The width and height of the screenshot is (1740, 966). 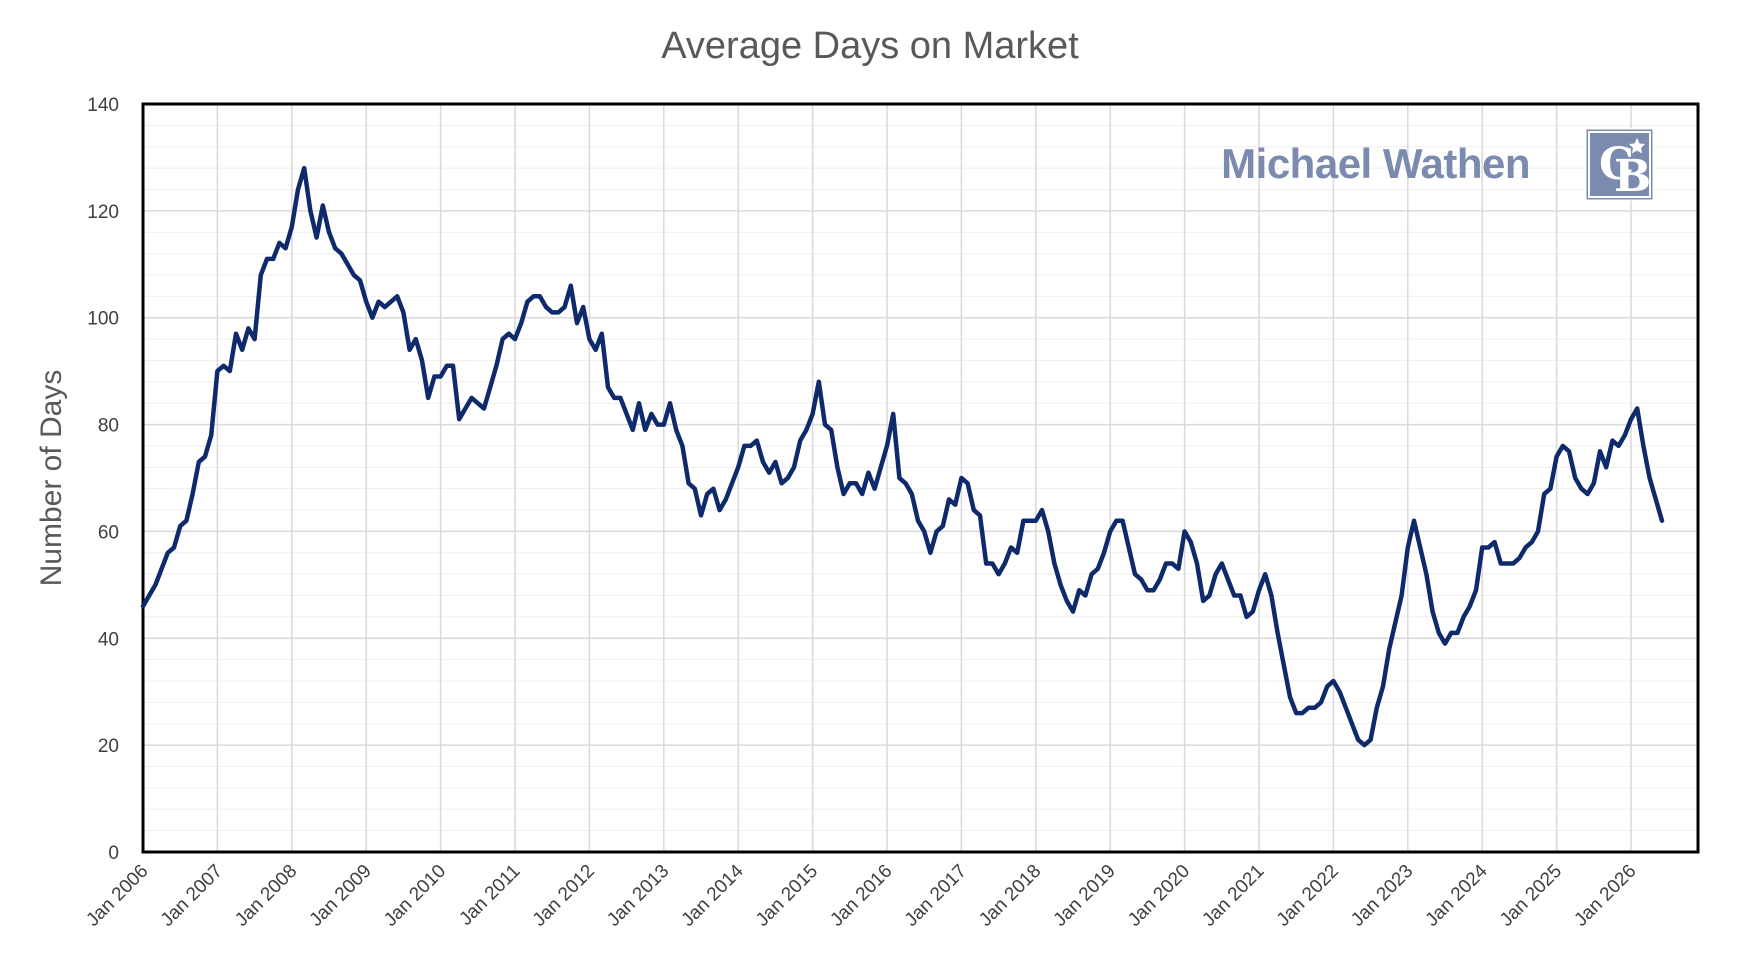 What do you see at coordinates (489, 895) in the screenshot?
I see `x-tick-label: Jan 2011` at bounding box center [489, 895].